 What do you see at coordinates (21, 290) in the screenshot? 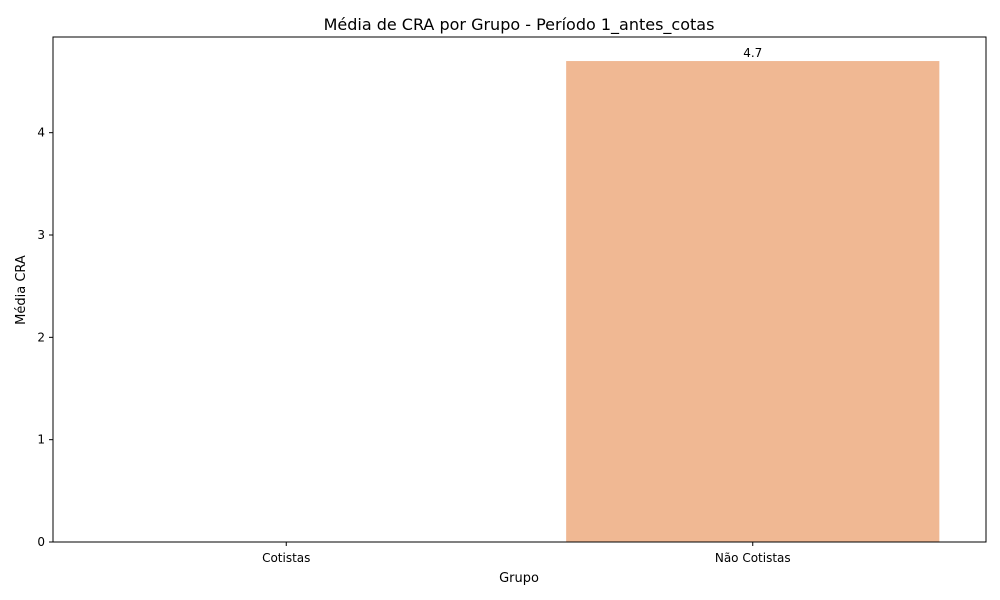
I see `y-axis-label: Média CRA` at bounding box center [21, 290].